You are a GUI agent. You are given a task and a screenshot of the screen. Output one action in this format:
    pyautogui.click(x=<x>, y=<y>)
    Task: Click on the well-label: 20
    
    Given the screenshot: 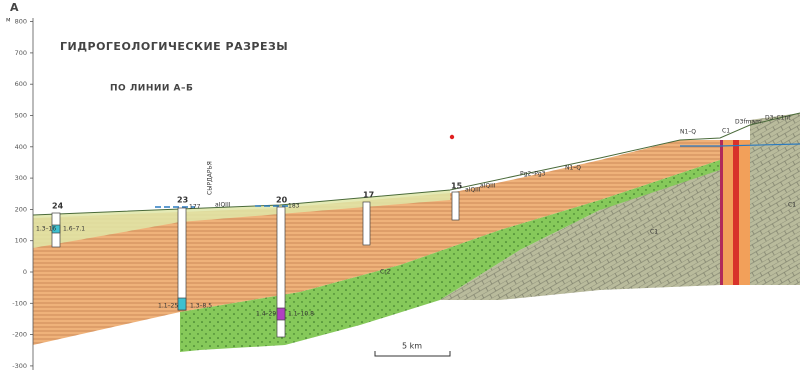 What is the action you would take?
    pyautogui.click(x=282, y=200)
    